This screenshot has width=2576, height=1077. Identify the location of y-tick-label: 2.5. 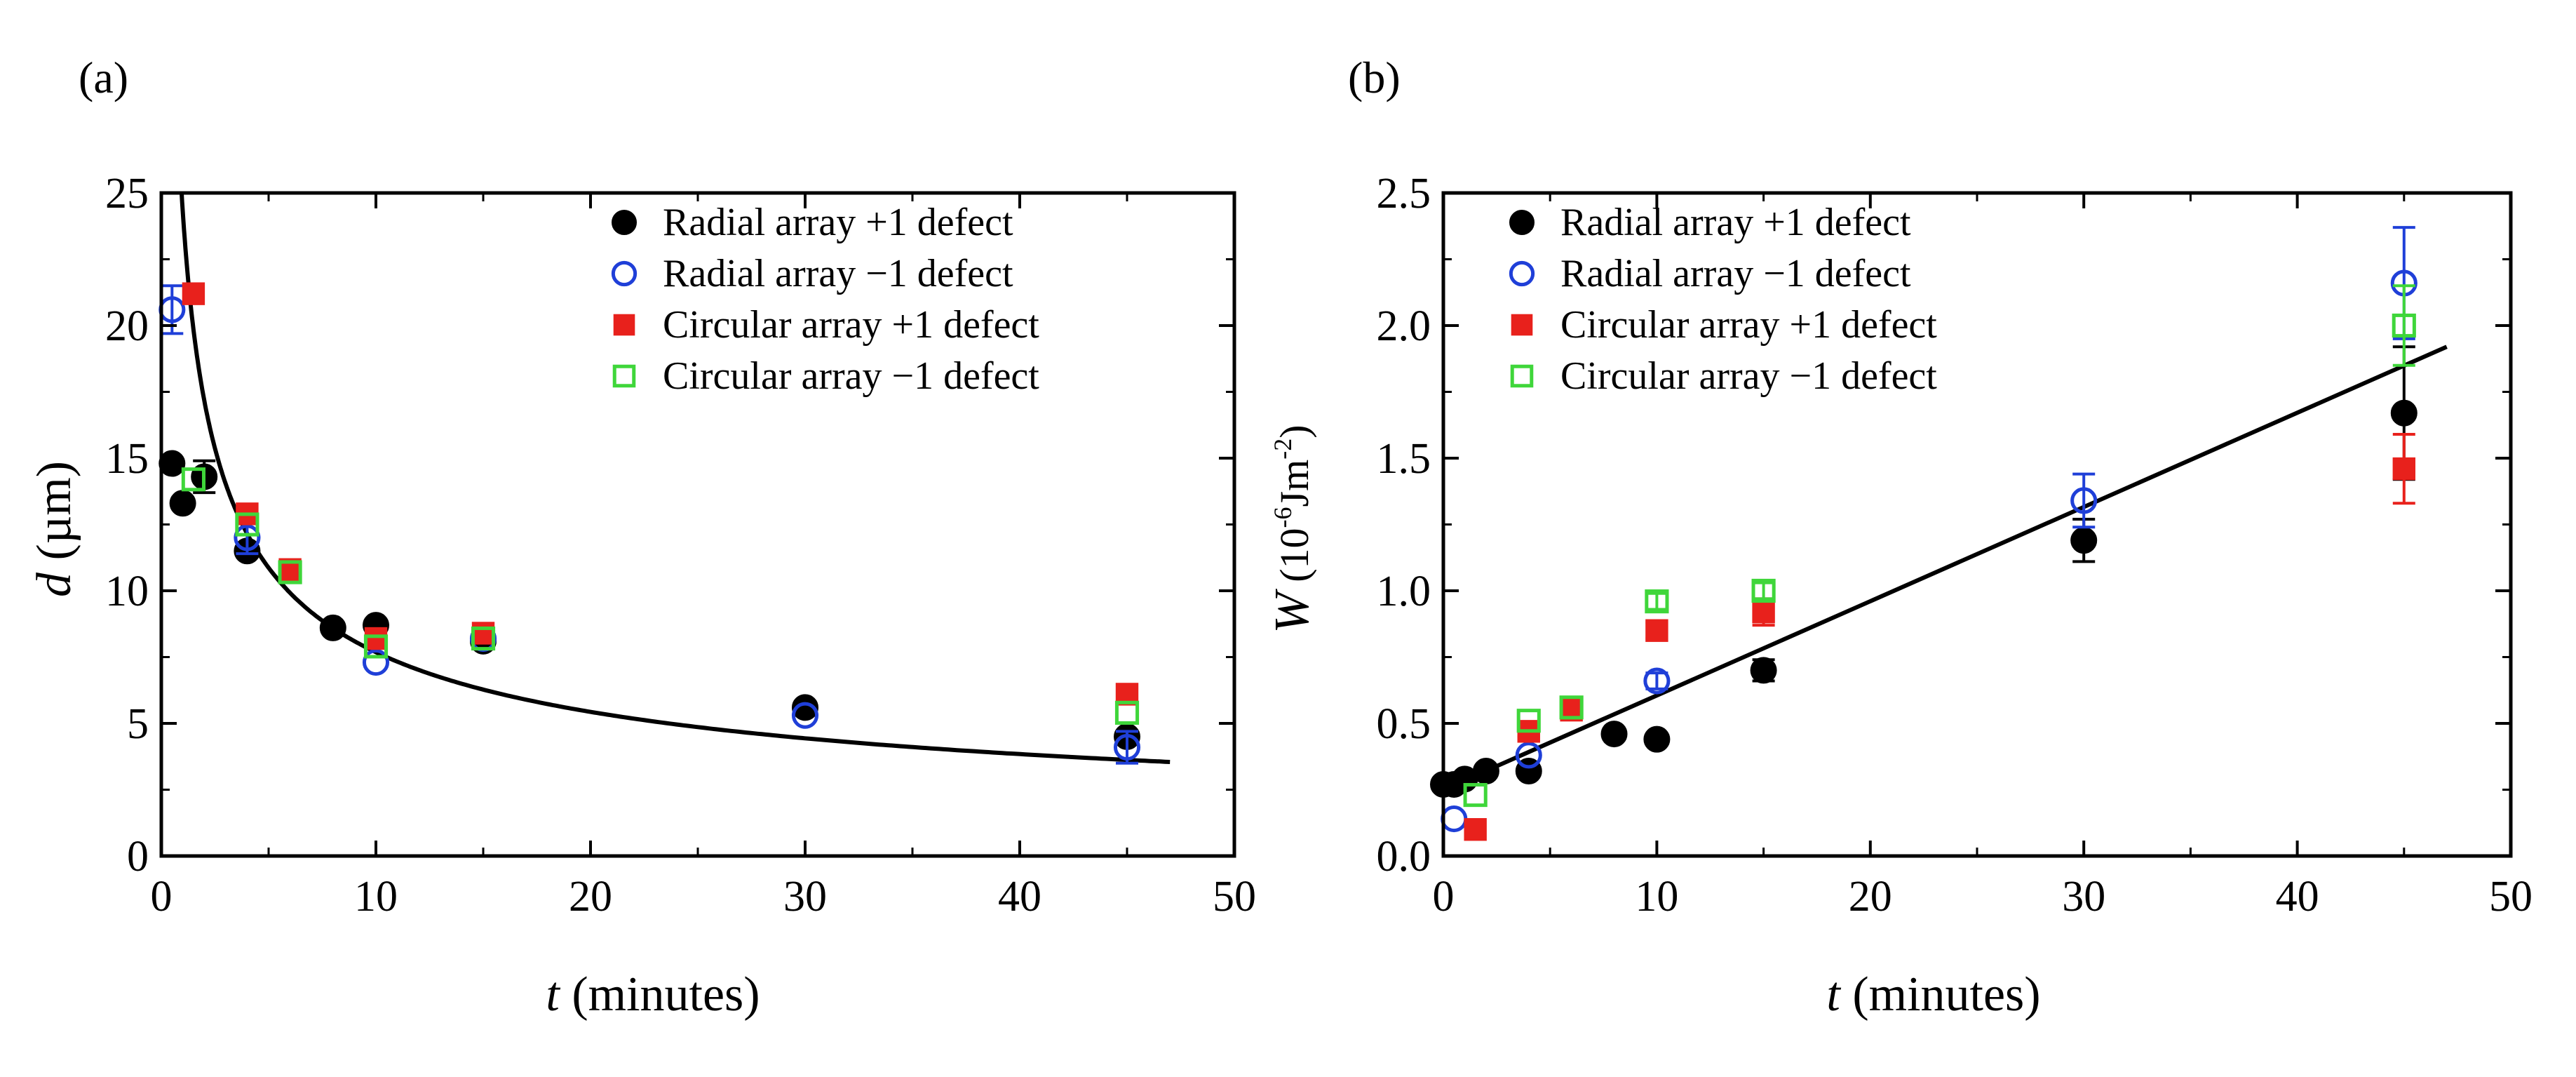
(1404, 194).